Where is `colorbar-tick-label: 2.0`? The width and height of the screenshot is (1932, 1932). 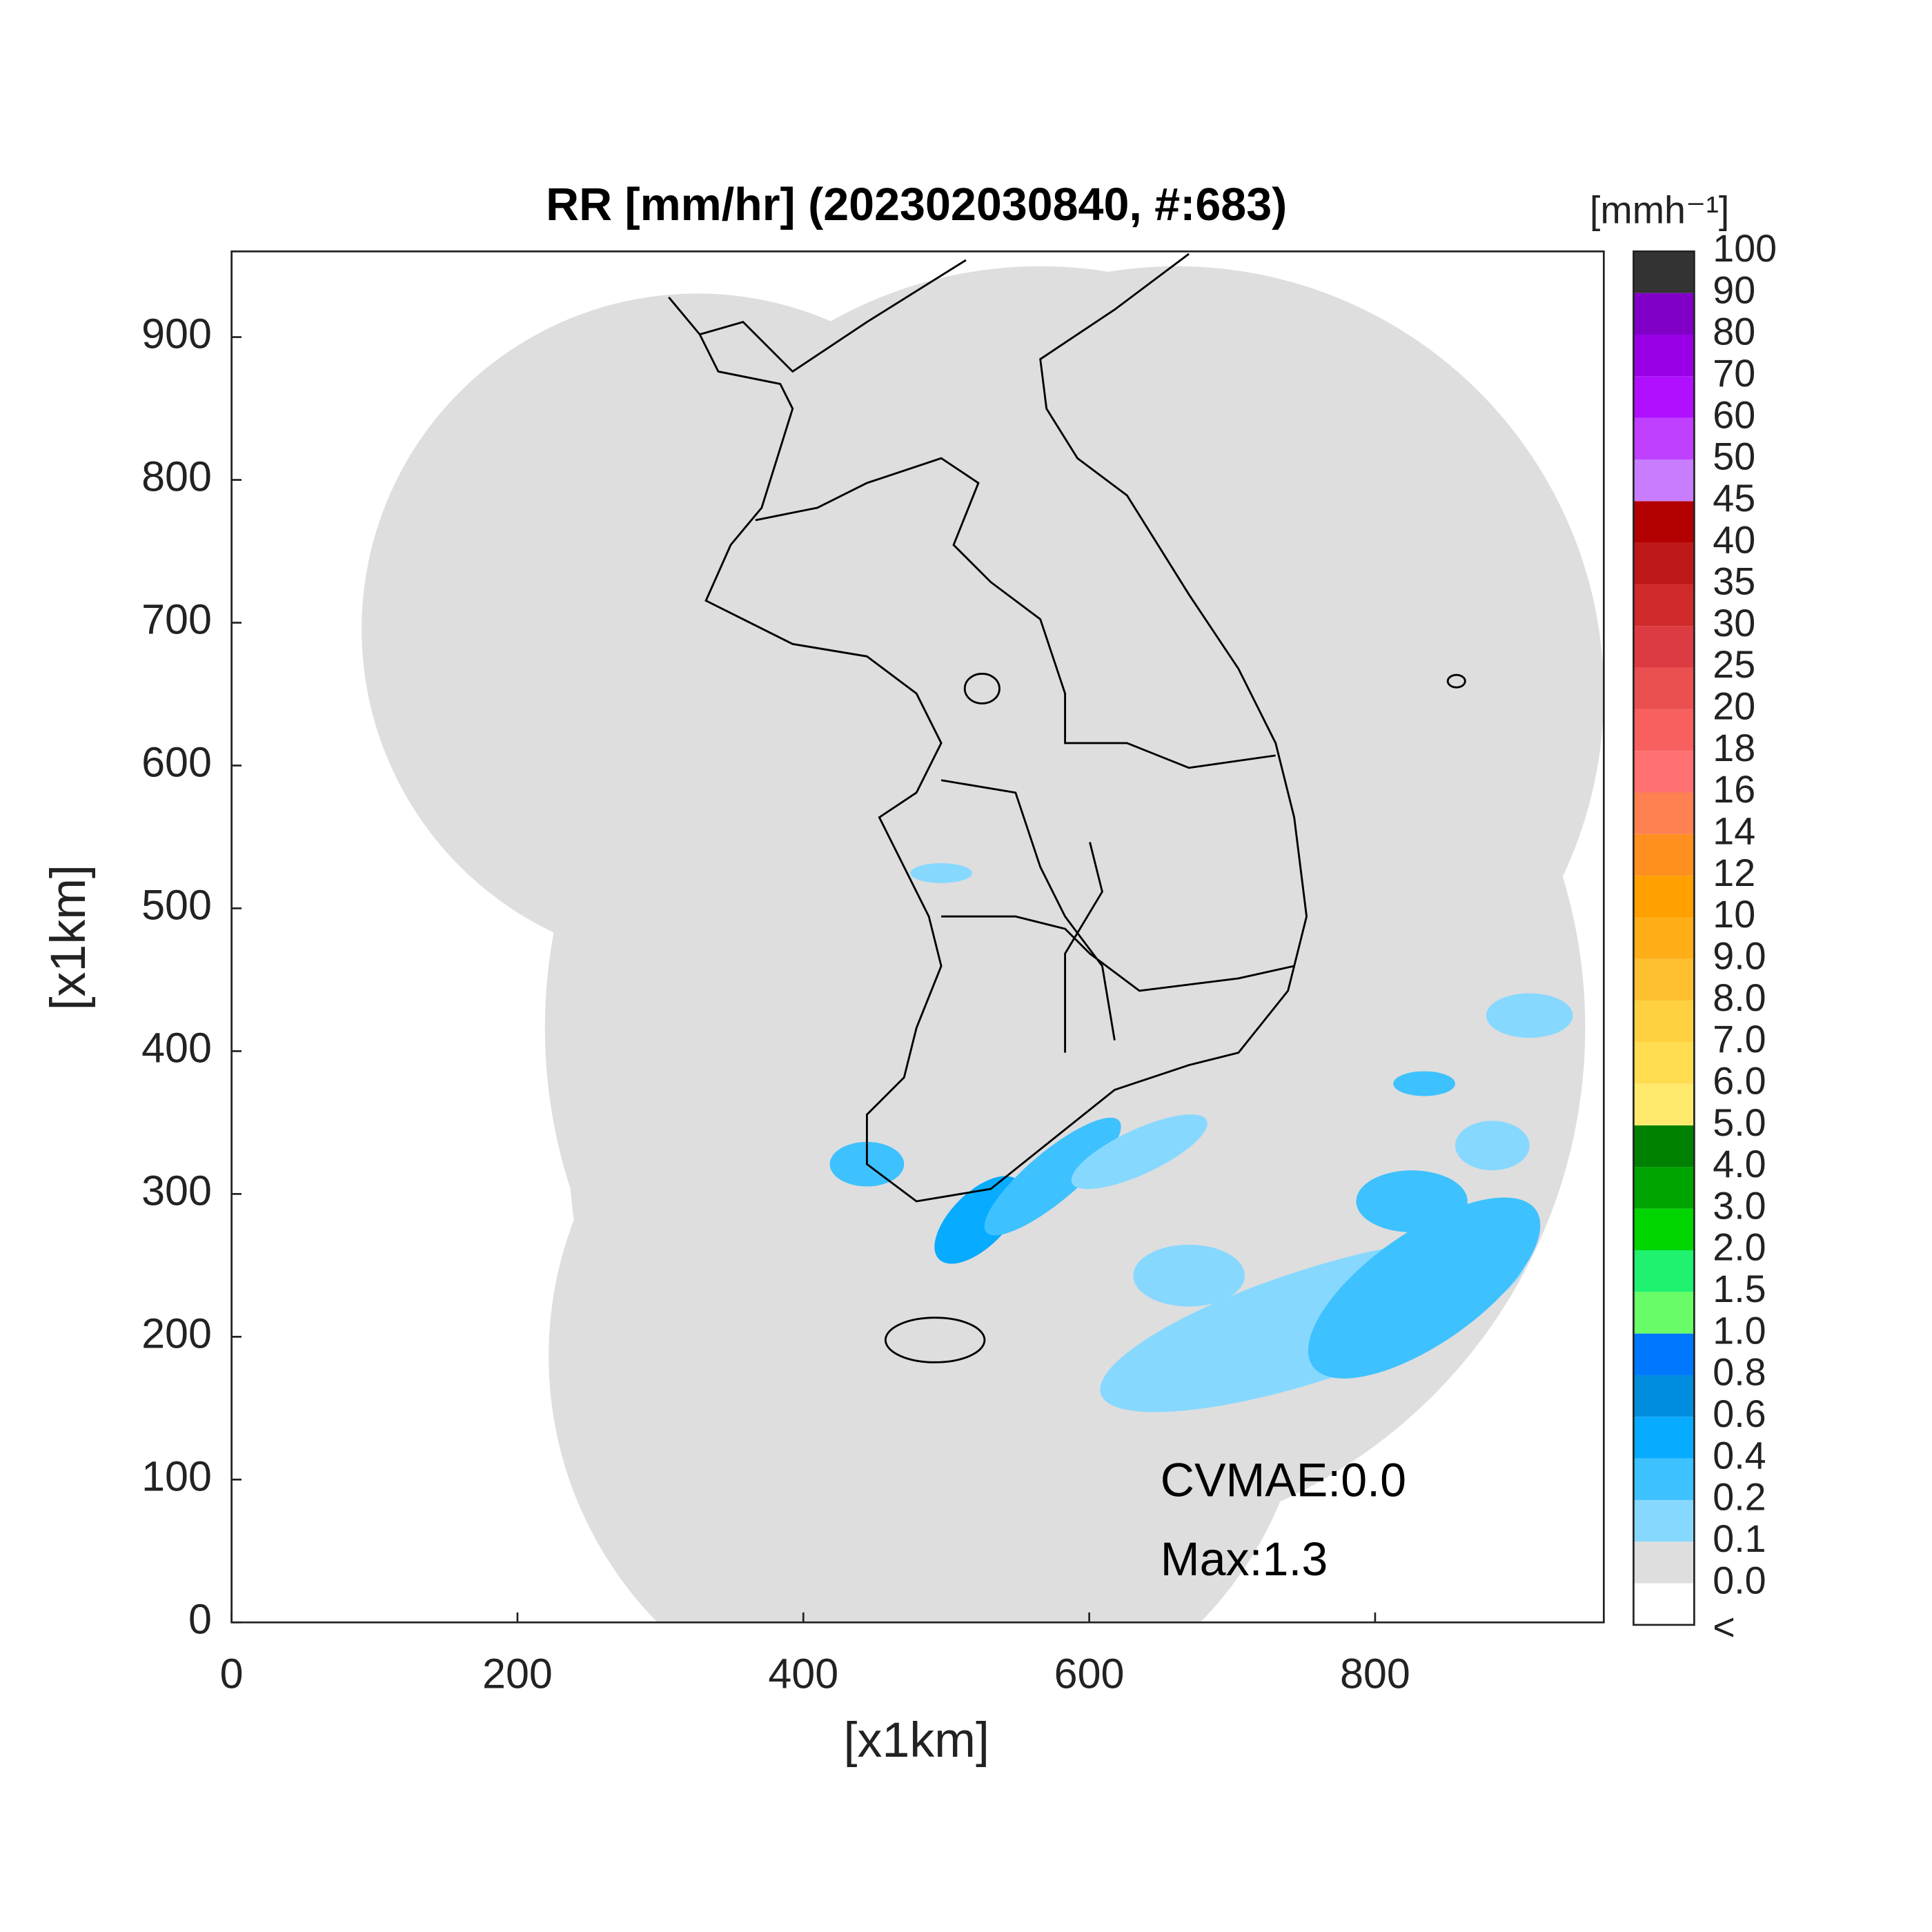
colorbar-tick-label: 2.0 is located at coordinates (1739, 1247).